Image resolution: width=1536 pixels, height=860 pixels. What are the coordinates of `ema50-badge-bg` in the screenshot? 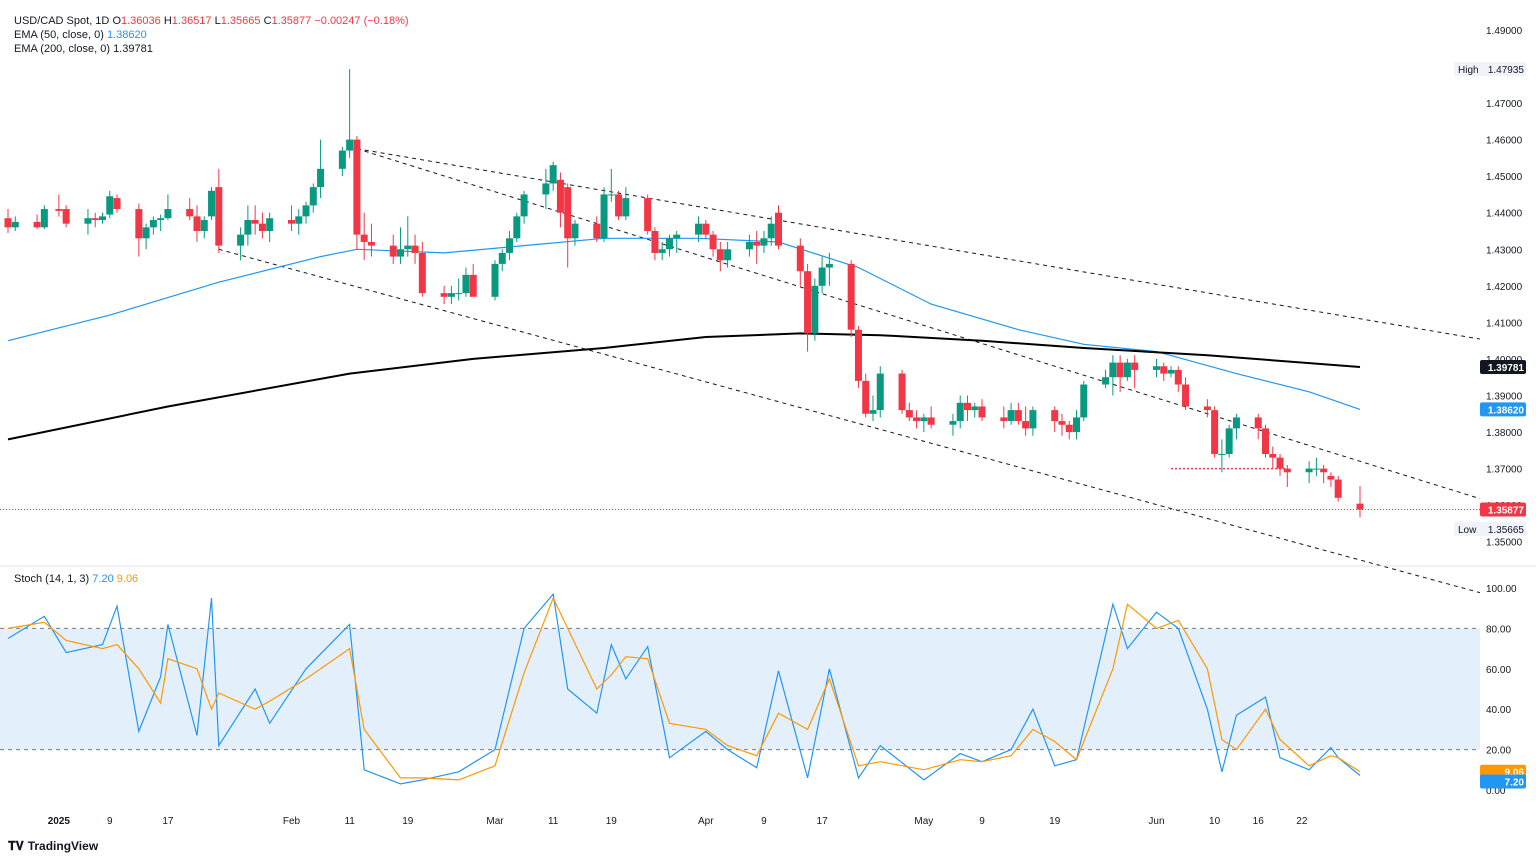 It's located at (1503, 409).